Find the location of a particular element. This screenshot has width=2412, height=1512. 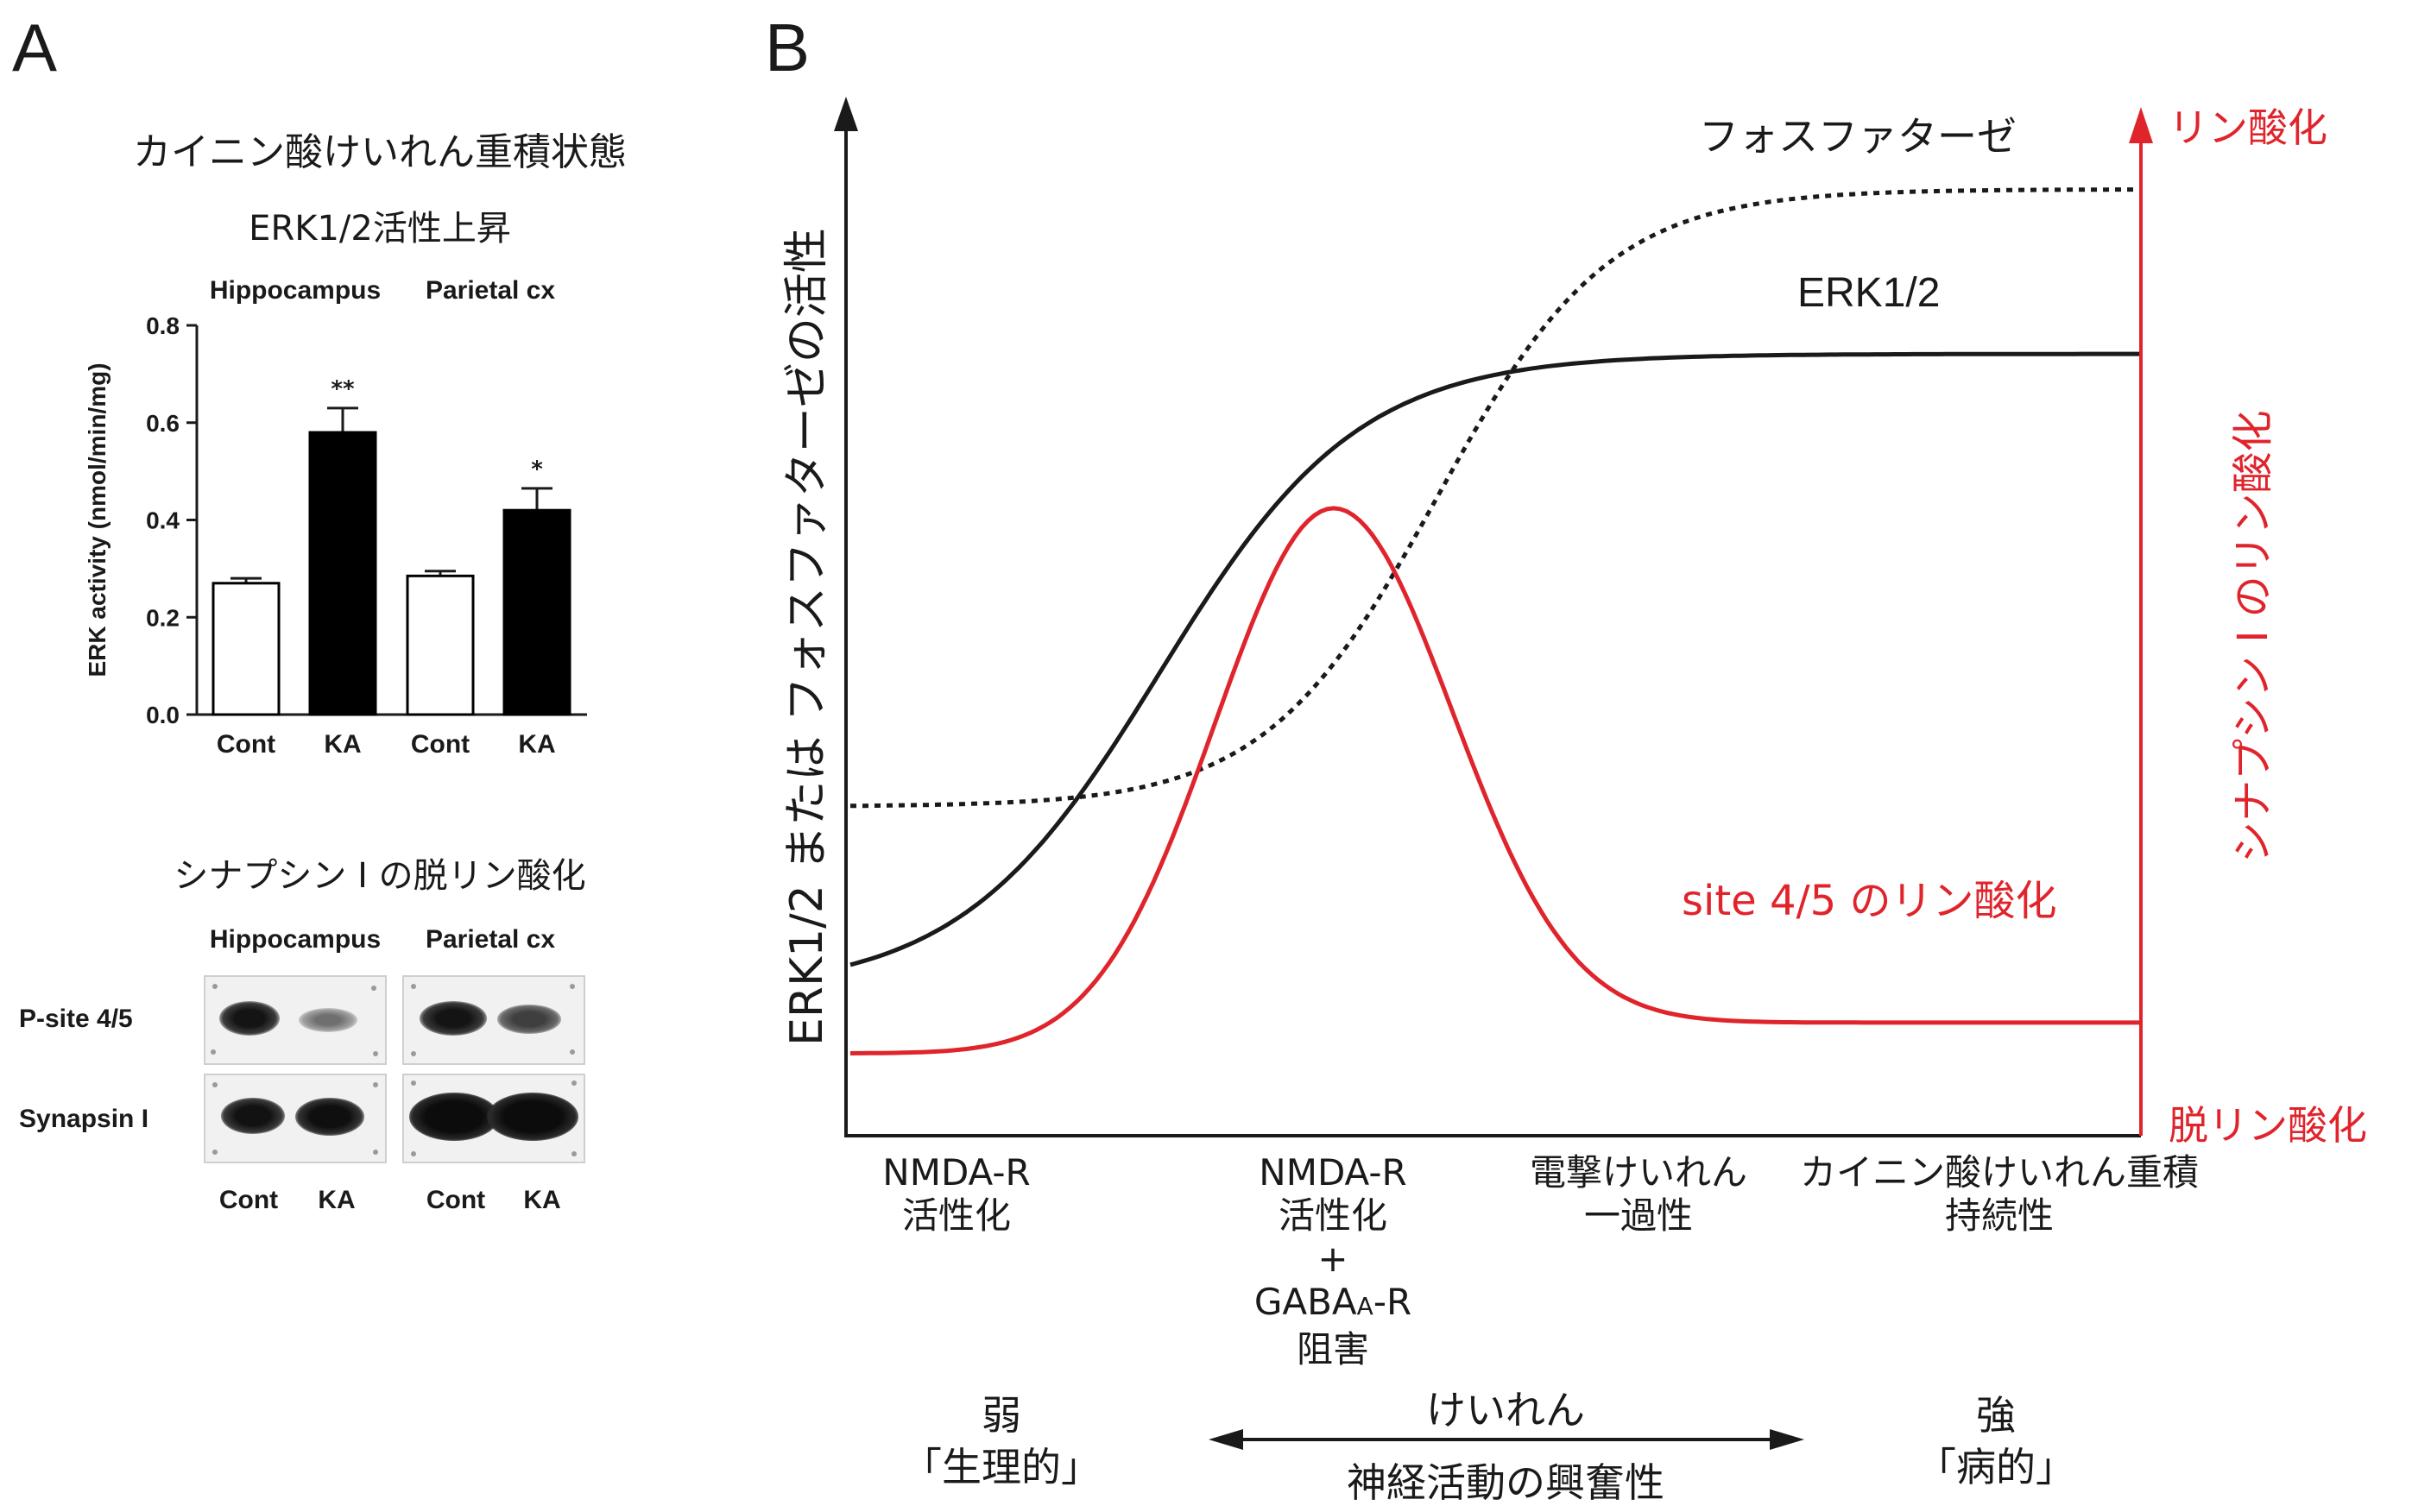

right-label-phosphorylation: リン酸化 is located at coordinates (2248, 127).